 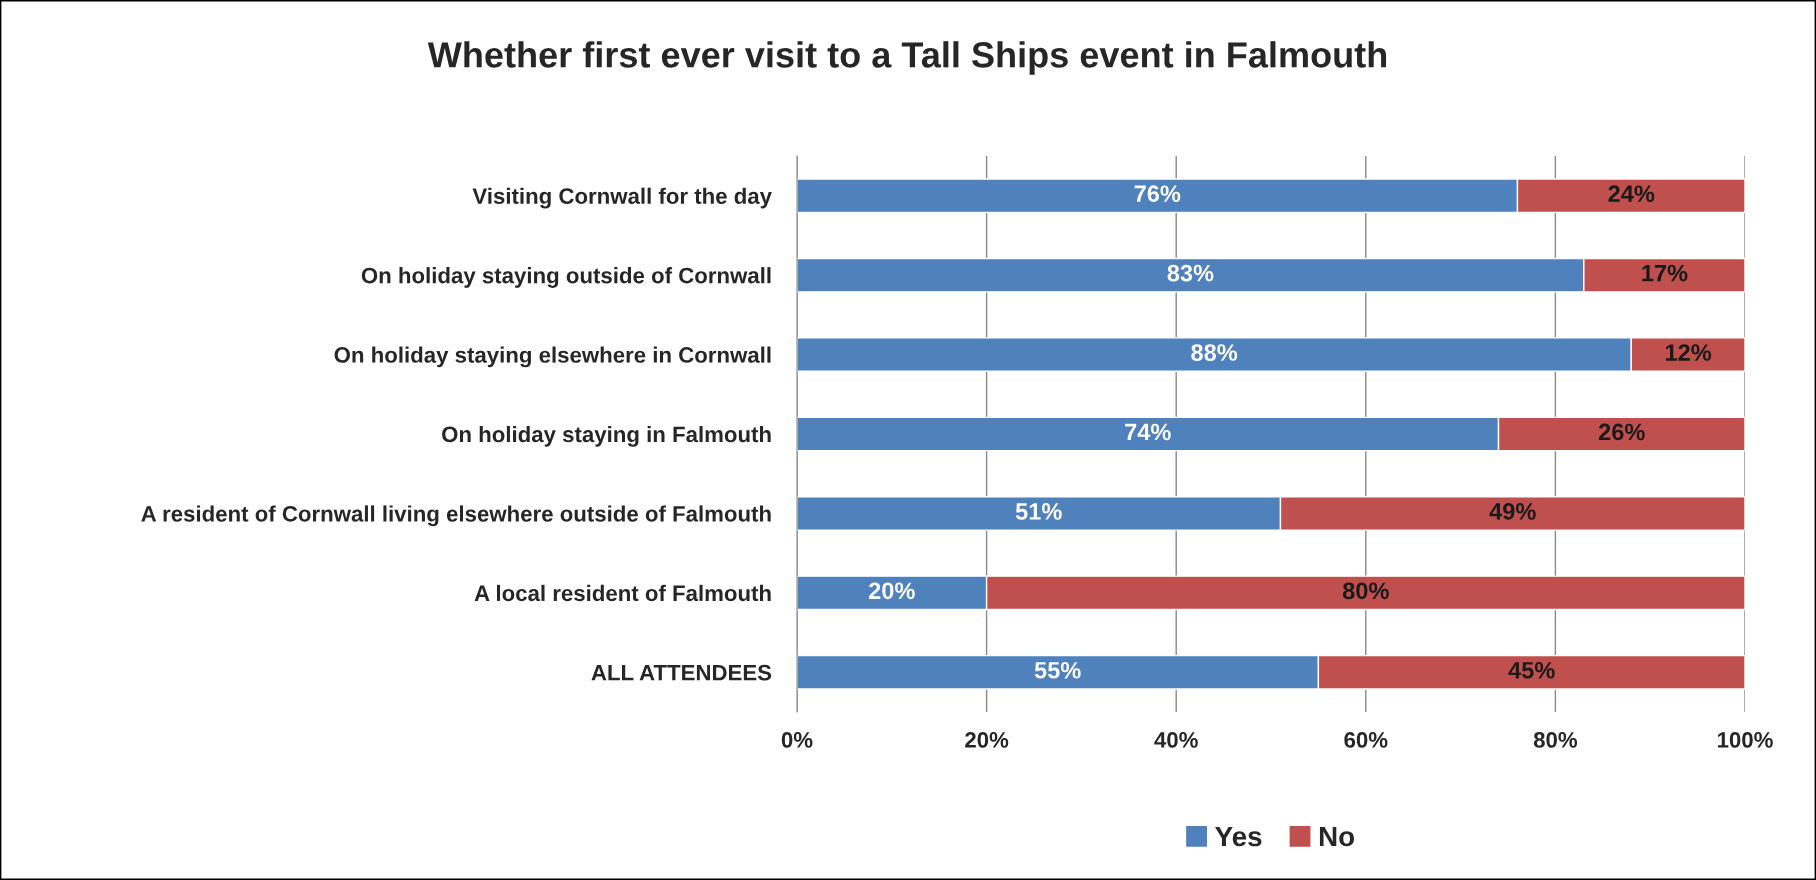 I want to click on legend-label: Yes, so click(x=1238, y=836).